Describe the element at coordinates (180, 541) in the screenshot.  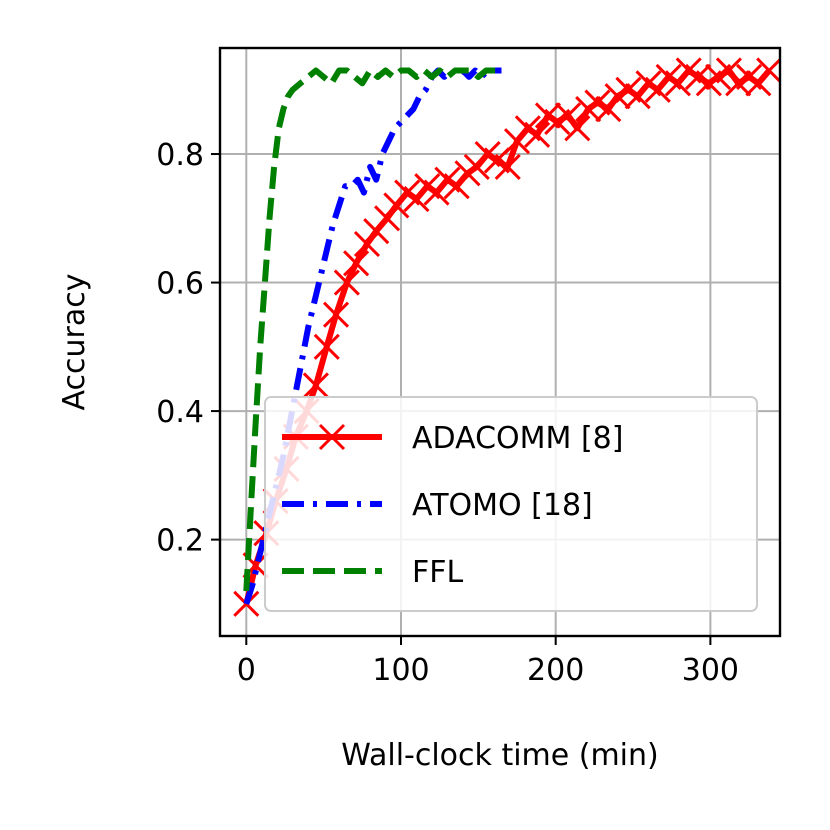
I see `y-tick-label: 0.2` at that location.